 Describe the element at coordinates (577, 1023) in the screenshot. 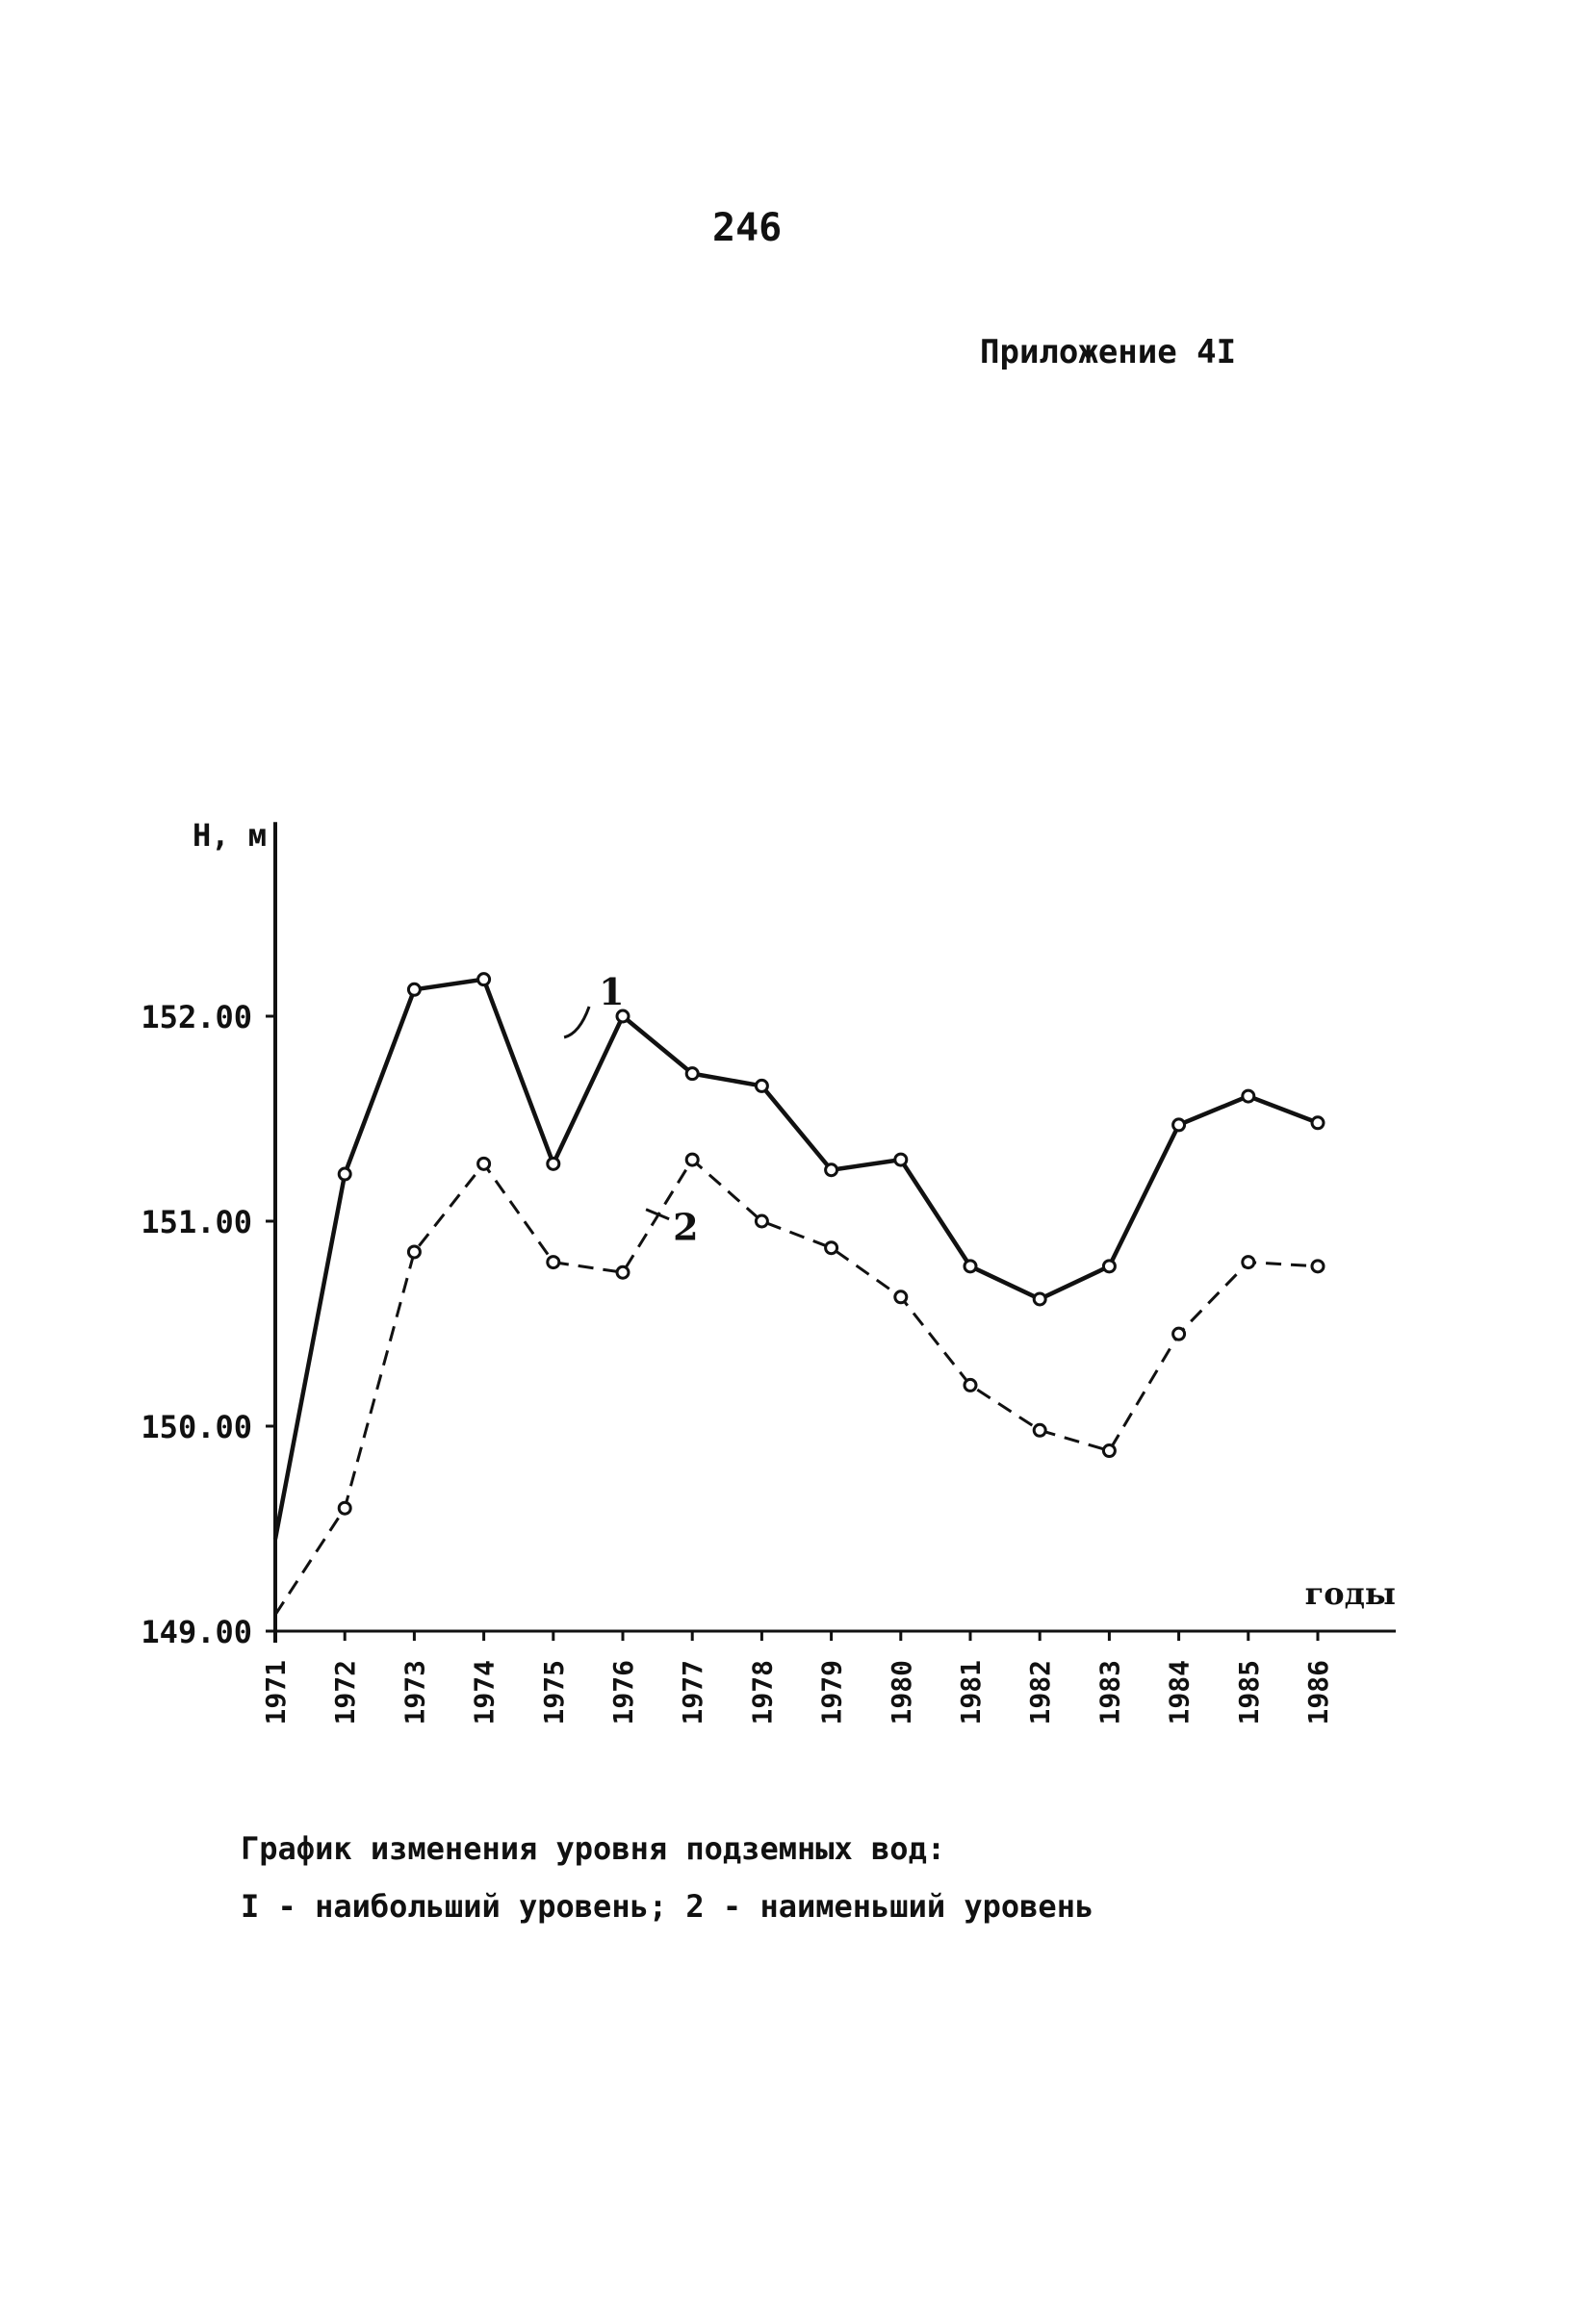

I see `series-1-leader` at that location.